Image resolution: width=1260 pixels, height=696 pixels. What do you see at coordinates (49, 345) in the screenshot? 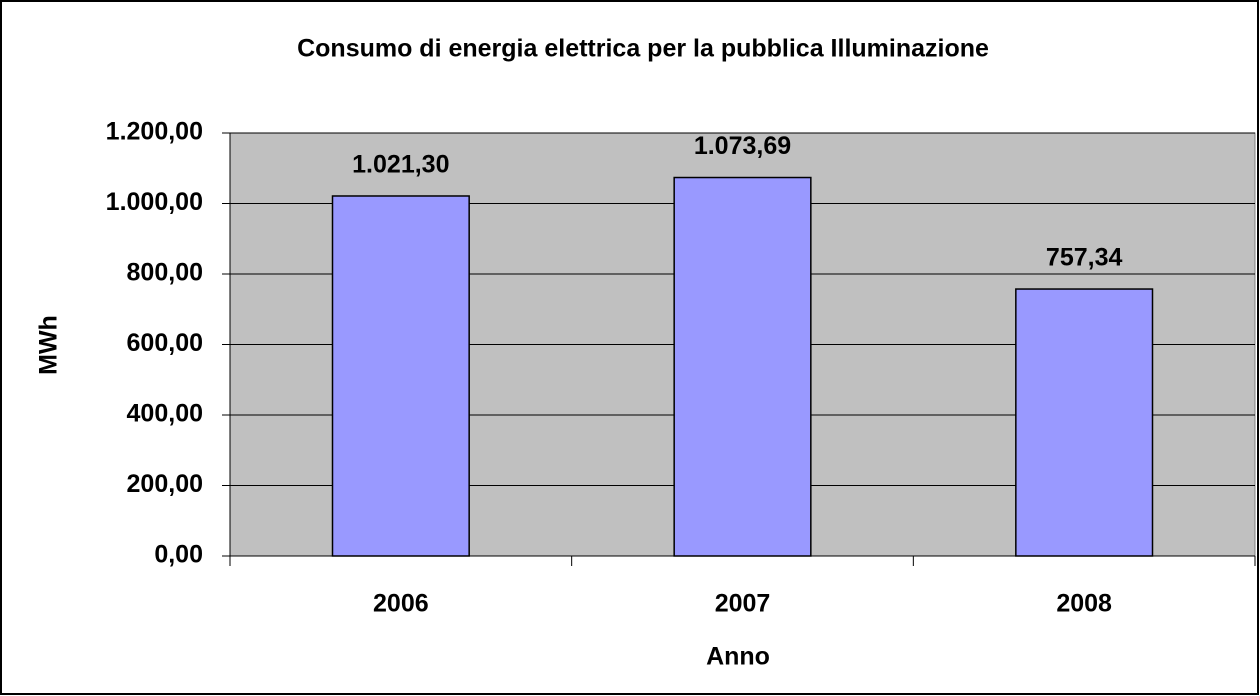
I see `y-axis-label: MWh` at bounding box center [49, 345].